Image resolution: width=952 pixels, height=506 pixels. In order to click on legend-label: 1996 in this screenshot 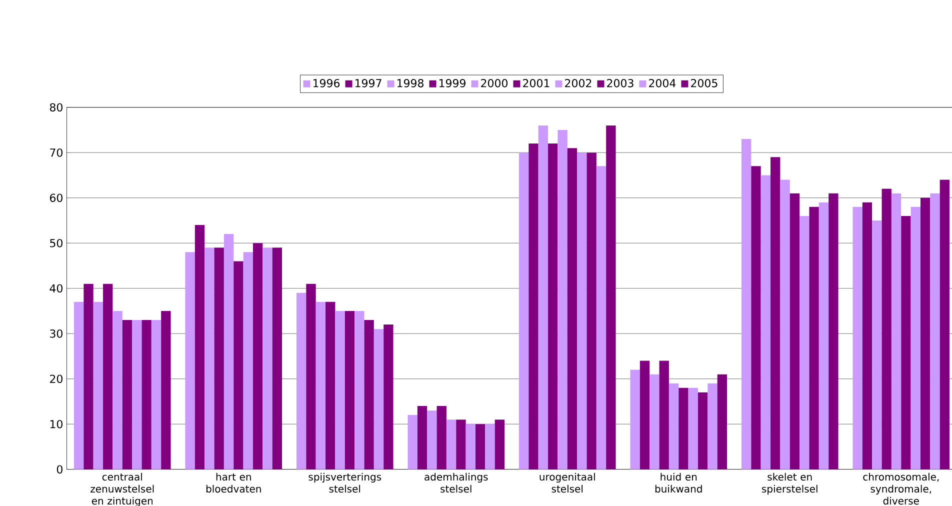, I will do `click(326, 83)`.